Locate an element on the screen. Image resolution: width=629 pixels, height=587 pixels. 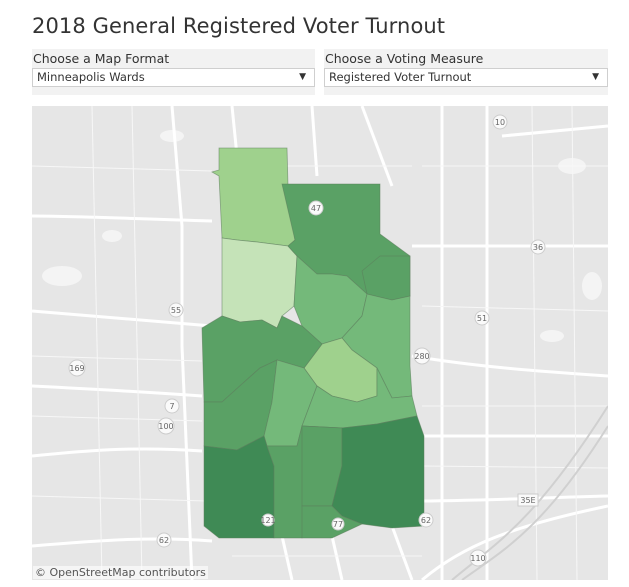
highway-shield-77: 77 is located at coordinates (338, 524).